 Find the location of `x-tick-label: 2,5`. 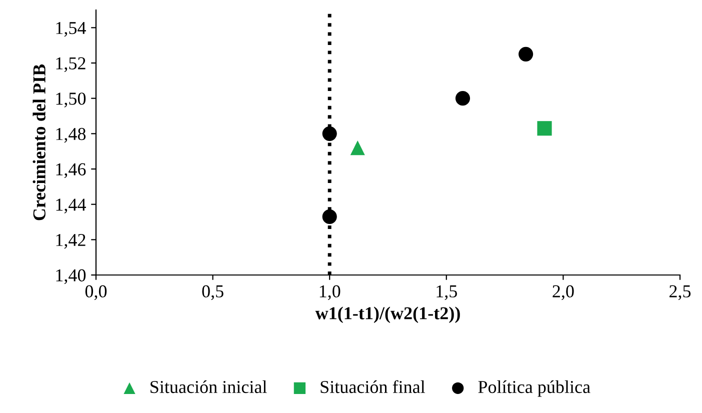

x-tick-label: 2,5 is located at coordinates (680, 292).